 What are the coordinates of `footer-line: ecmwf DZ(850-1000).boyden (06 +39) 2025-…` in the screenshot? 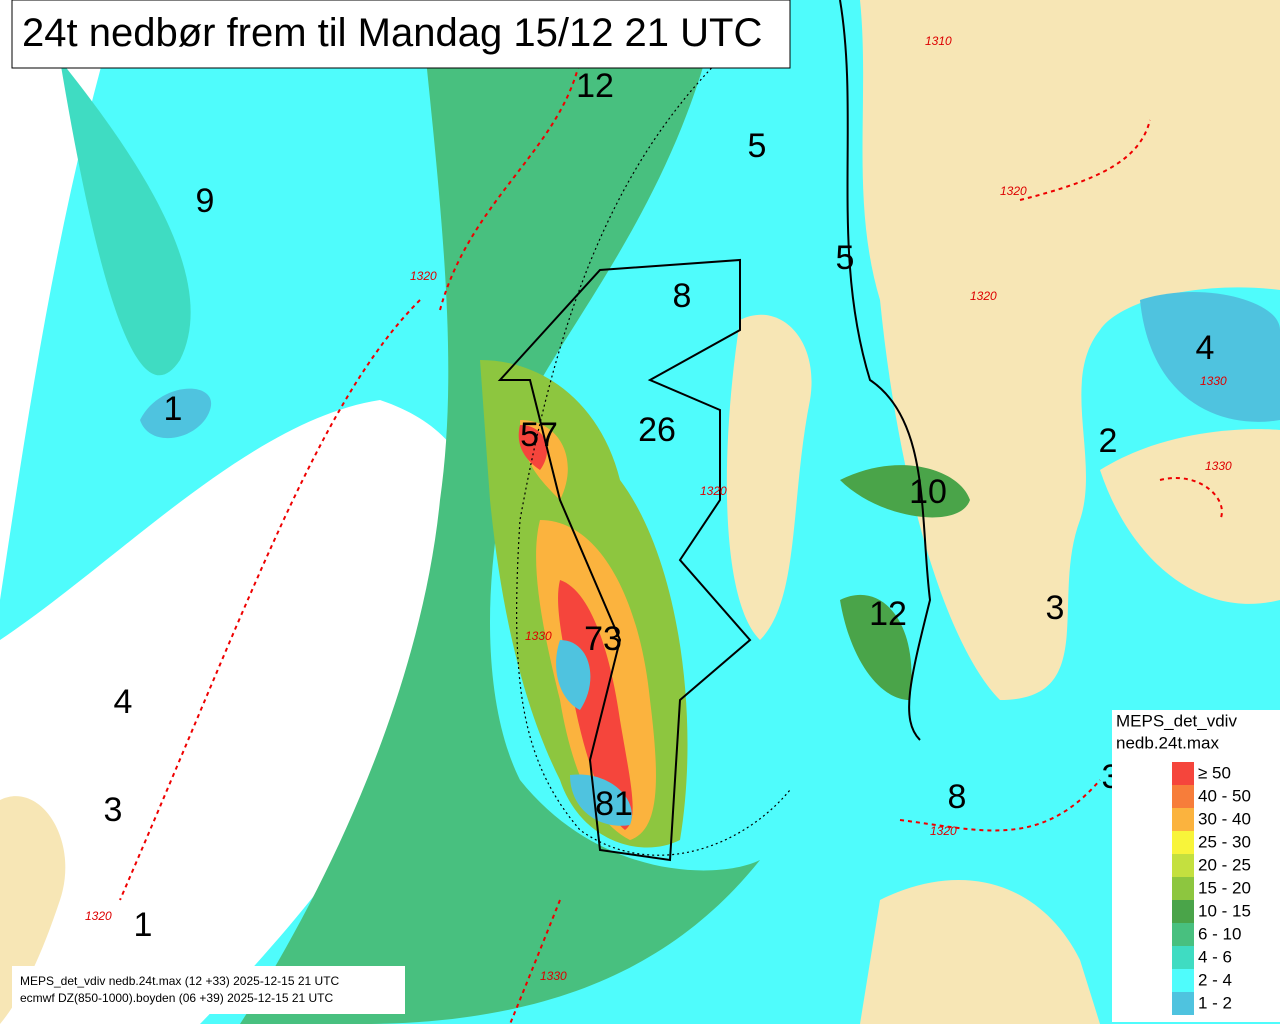 It's located at (177, 998).